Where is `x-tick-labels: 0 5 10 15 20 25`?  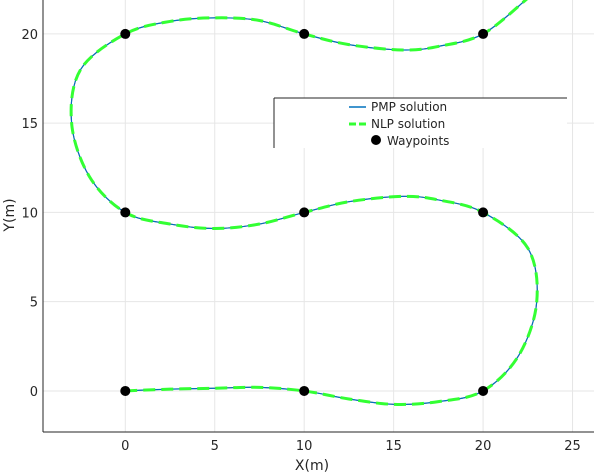
x-tick-labels: 0 5 10 15 20 25 is located at coordinates (351, 446).